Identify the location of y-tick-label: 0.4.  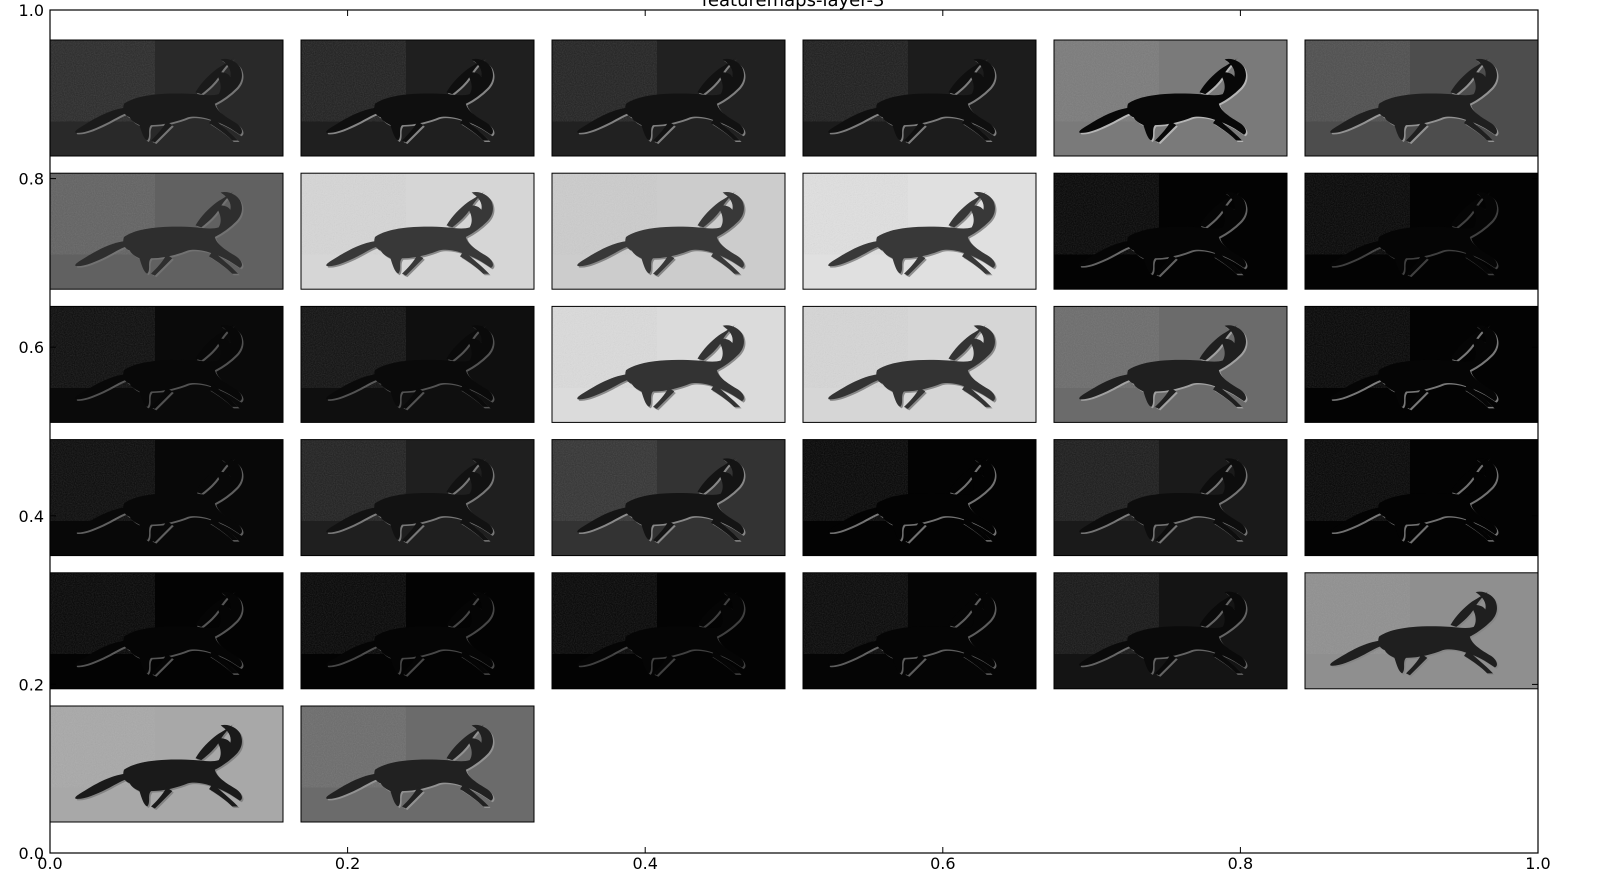
(31, 516).